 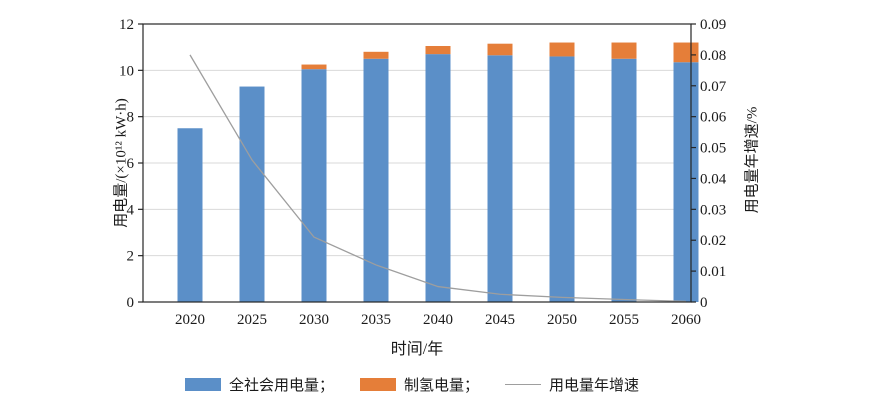 I want to click on left-axis-tick-label: 12, so click(x=126, y=25).